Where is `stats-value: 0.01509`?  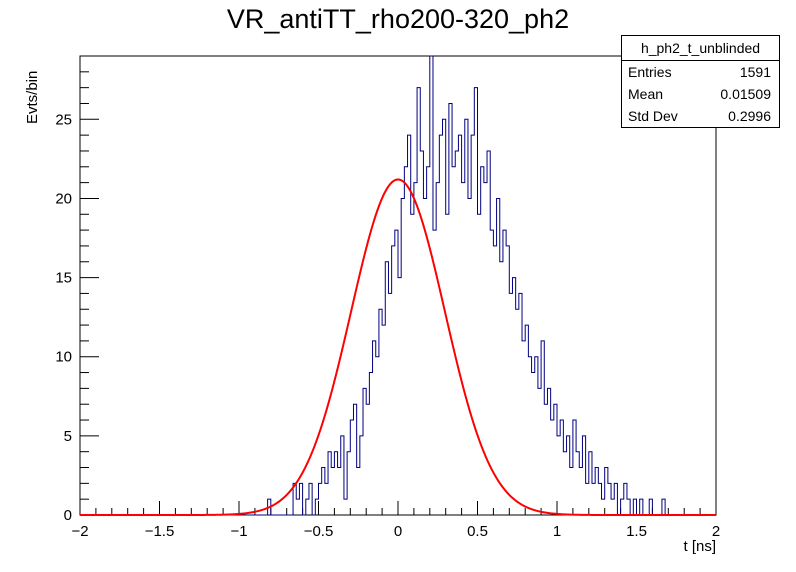
stats-value: 0.01509 is located at coordinates (745, 94).